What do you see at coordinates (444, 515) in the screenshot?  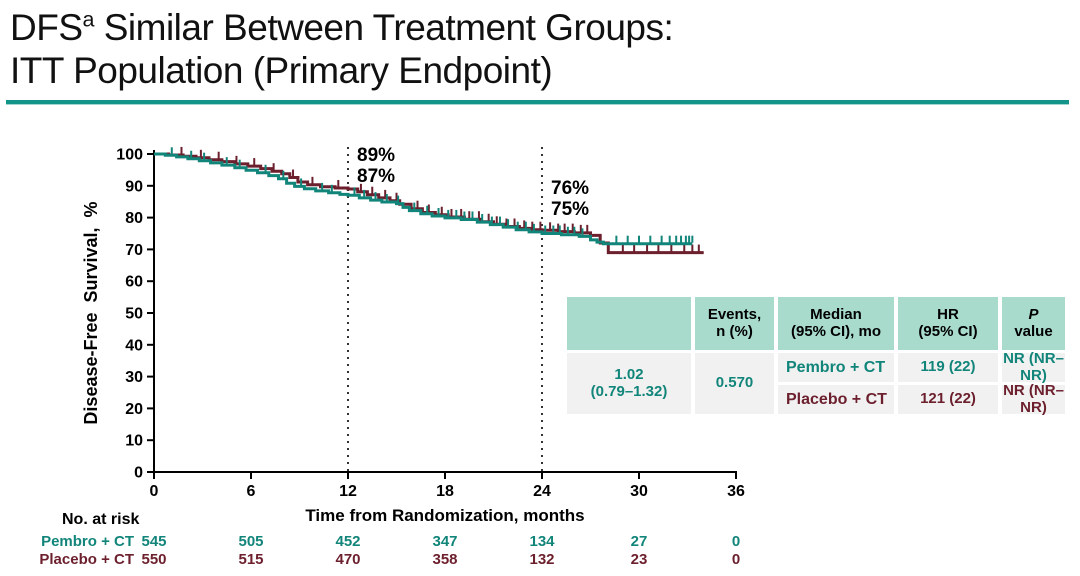 I see `x-axis-title: Time from Randomization, months` at bounding box center [444, 515].